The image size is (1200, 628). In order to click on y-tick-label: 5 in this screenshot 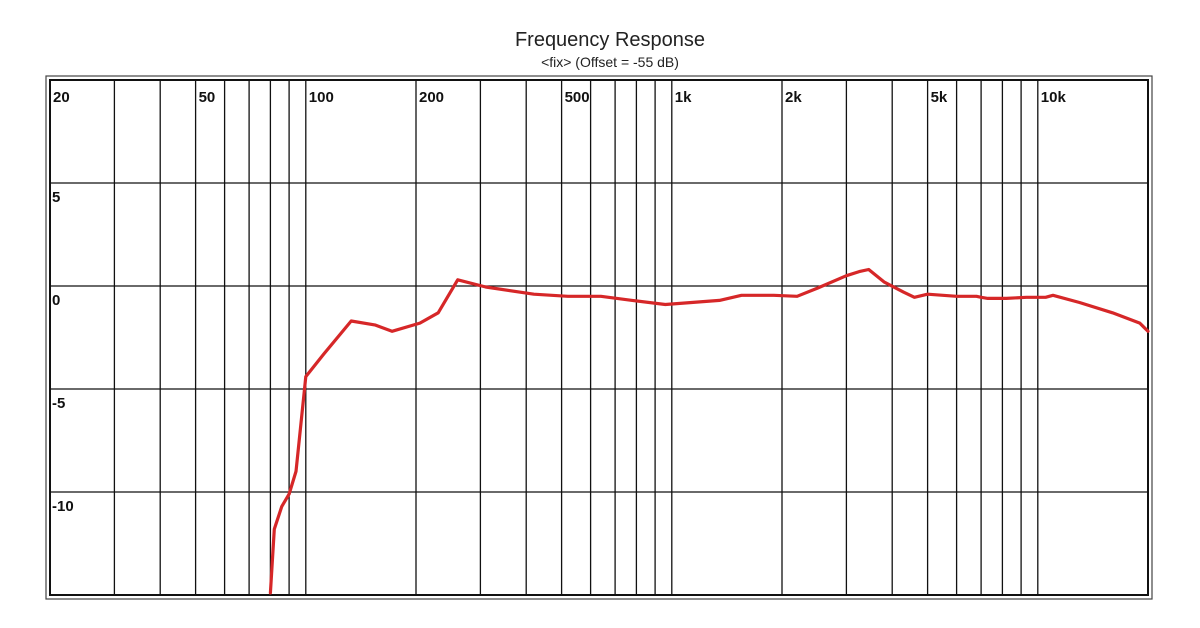, I will do `click(56, 197)`.